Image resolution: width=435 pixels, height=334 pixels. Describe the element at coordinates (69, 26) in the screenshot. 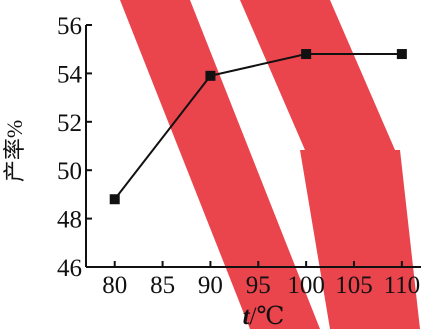

I see `y-tick-label: 56` at that location.